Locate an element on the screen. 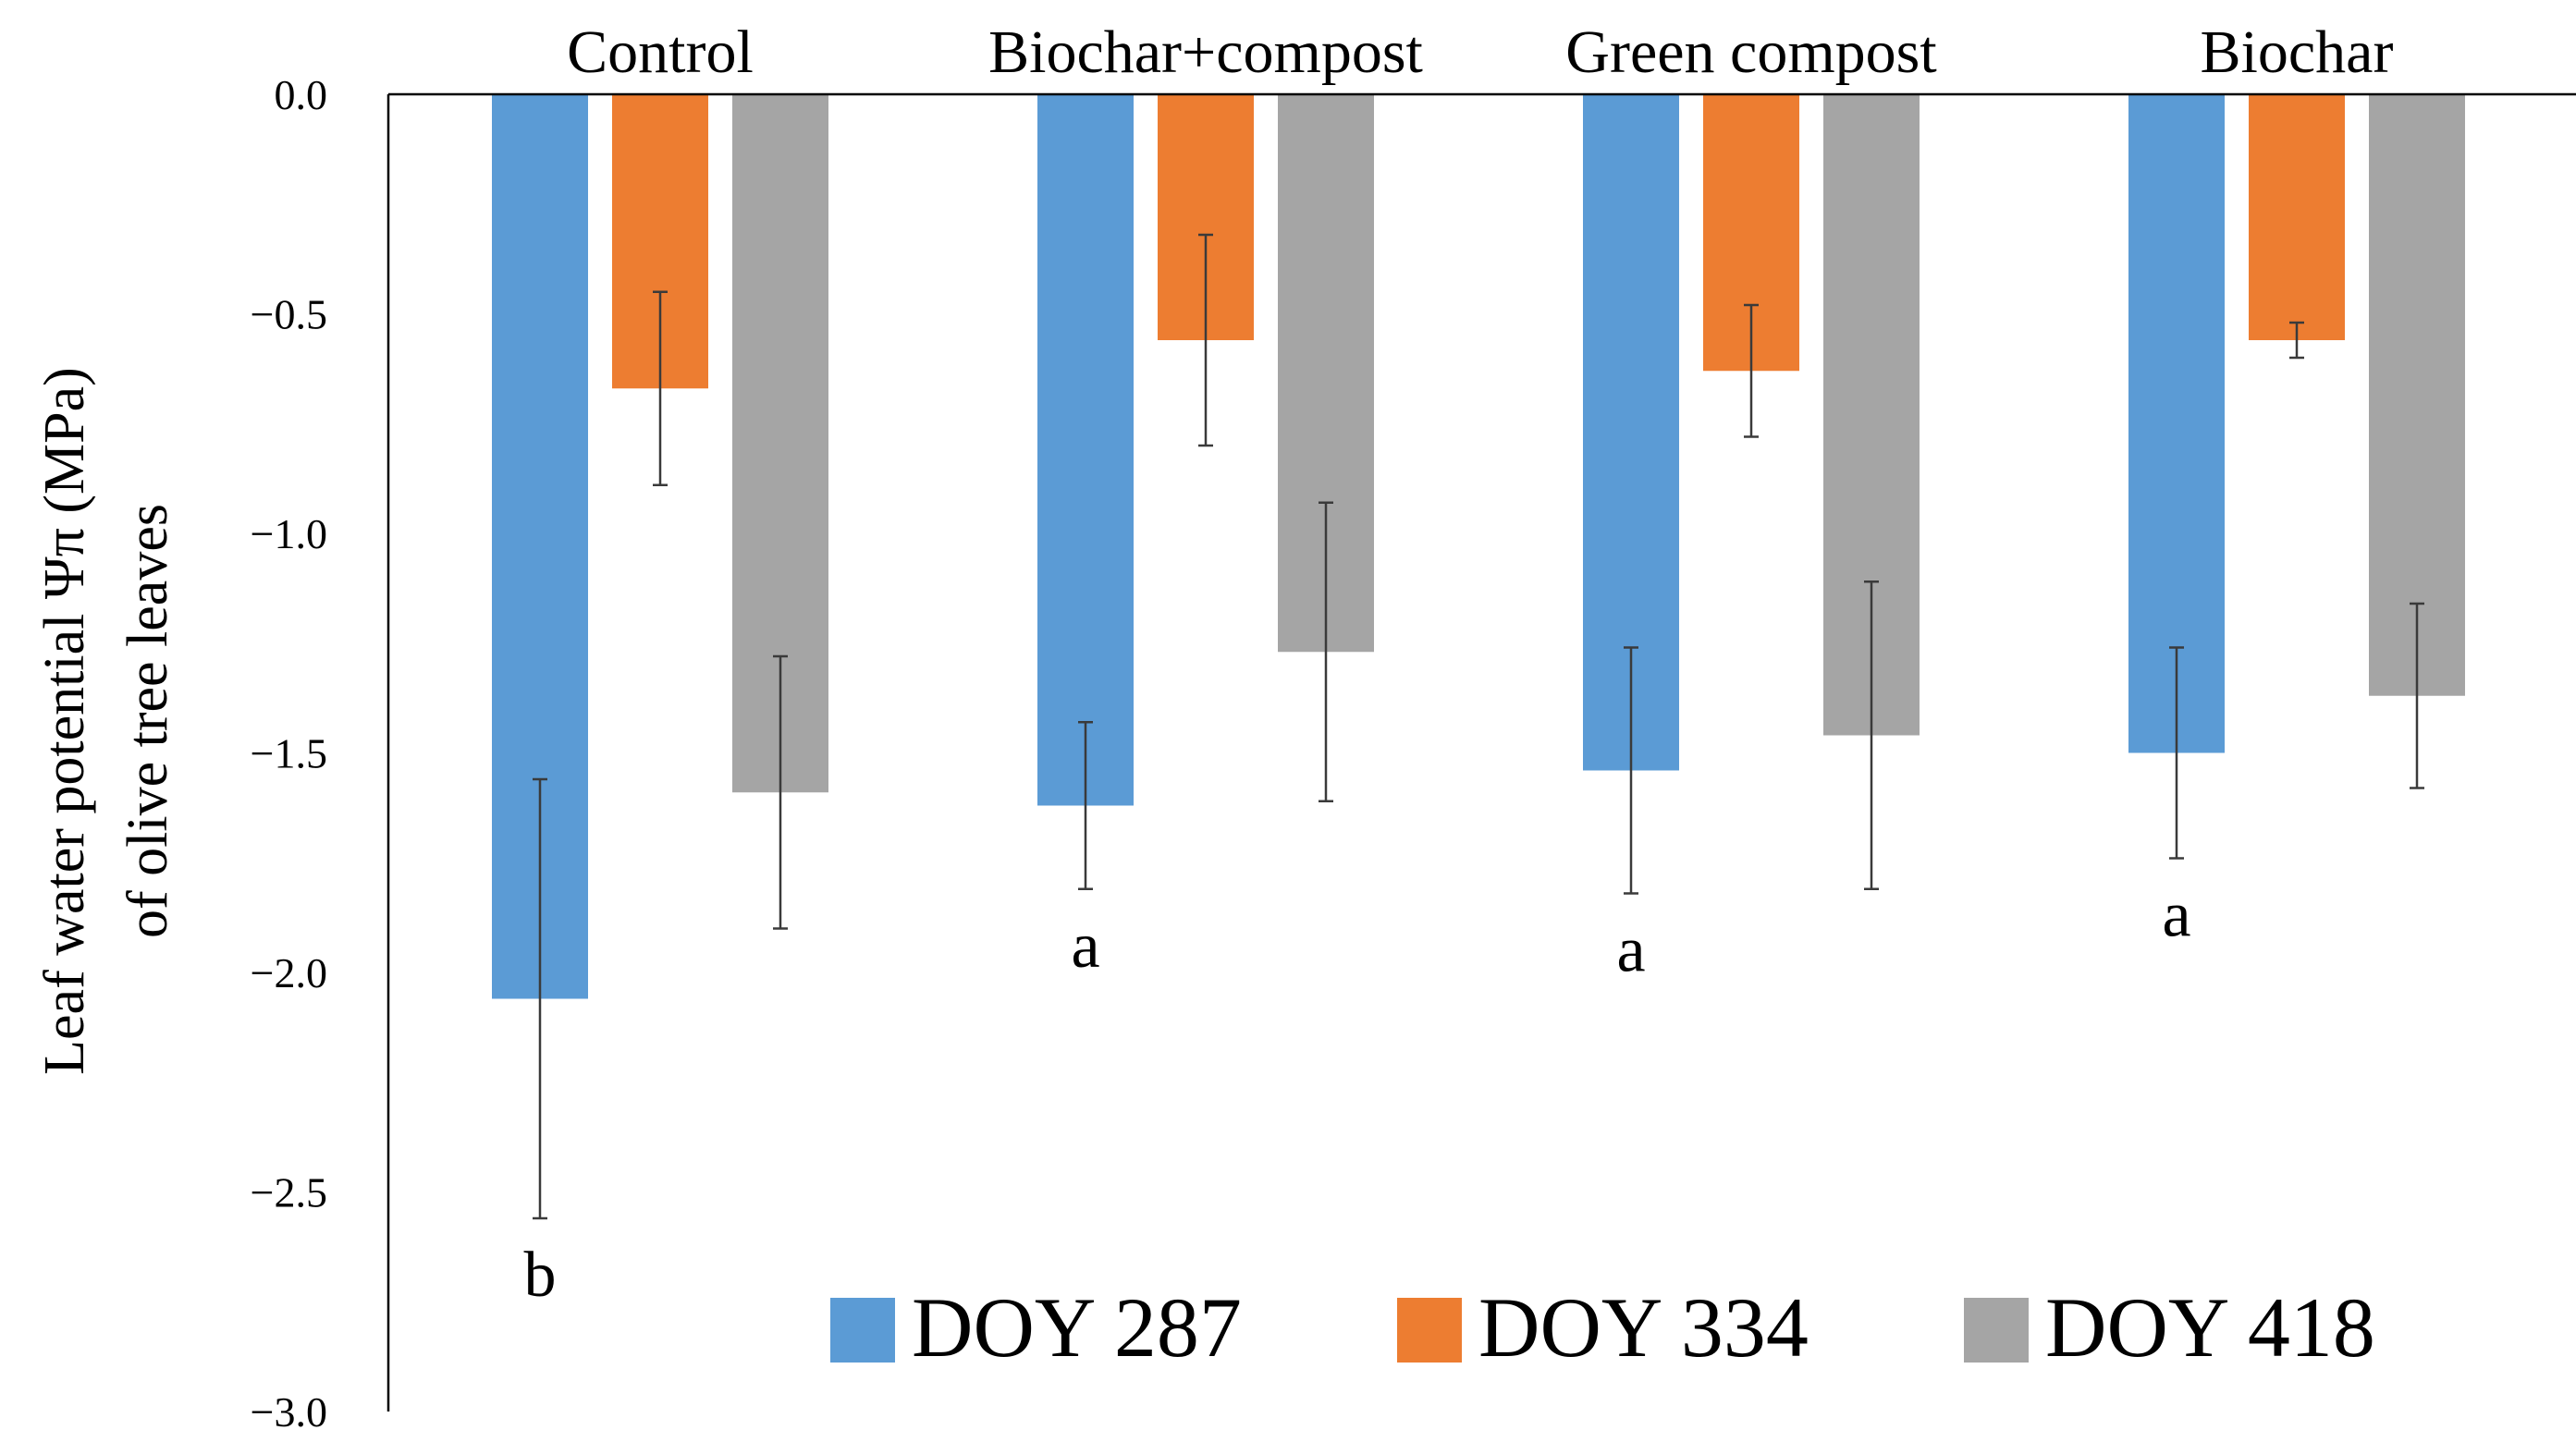 Image resolution: width=2576 pixels, height=1442 pixels. y-tick-label: −1.5 is located at coordinates (289, 753).